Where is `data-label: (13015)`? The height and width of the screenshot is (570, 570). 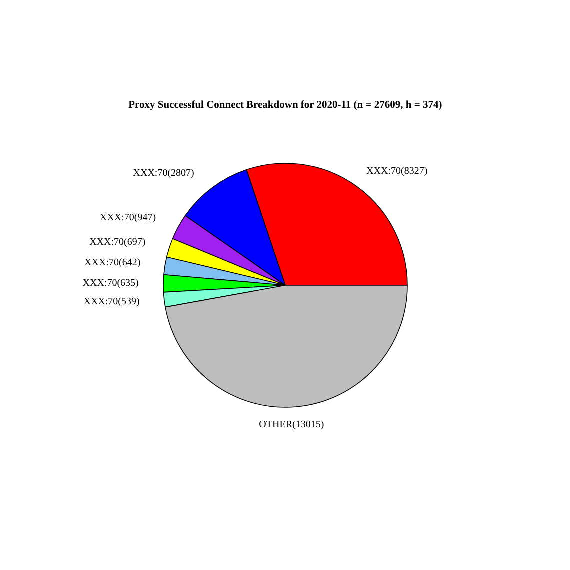 data-label: (13015) is located at coordinates (308, 425).